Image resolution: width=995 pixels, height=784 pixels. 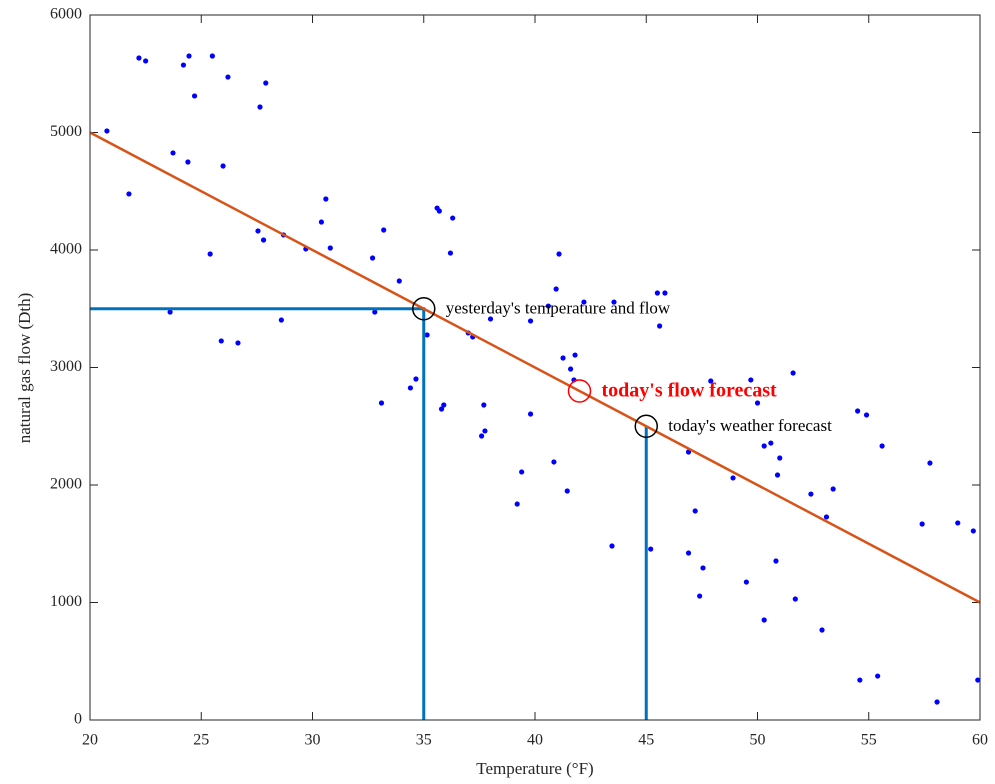 What do you see at coordinates (66, 484) in the screenshot?
I see `y-tick-label: 2000` at bounding box center [66, 484].